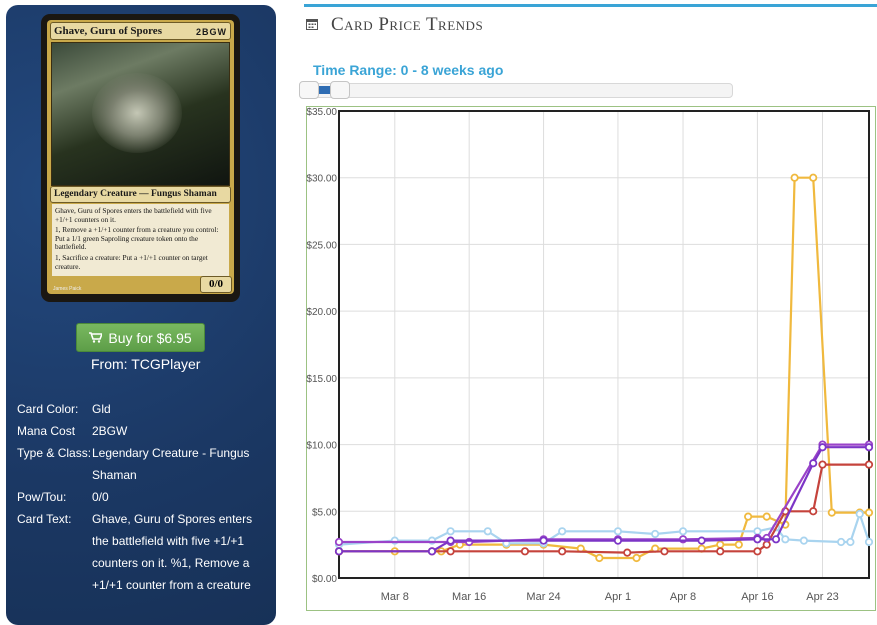  I want to click on x-tick-label: Apr 8, so click(683, 597).